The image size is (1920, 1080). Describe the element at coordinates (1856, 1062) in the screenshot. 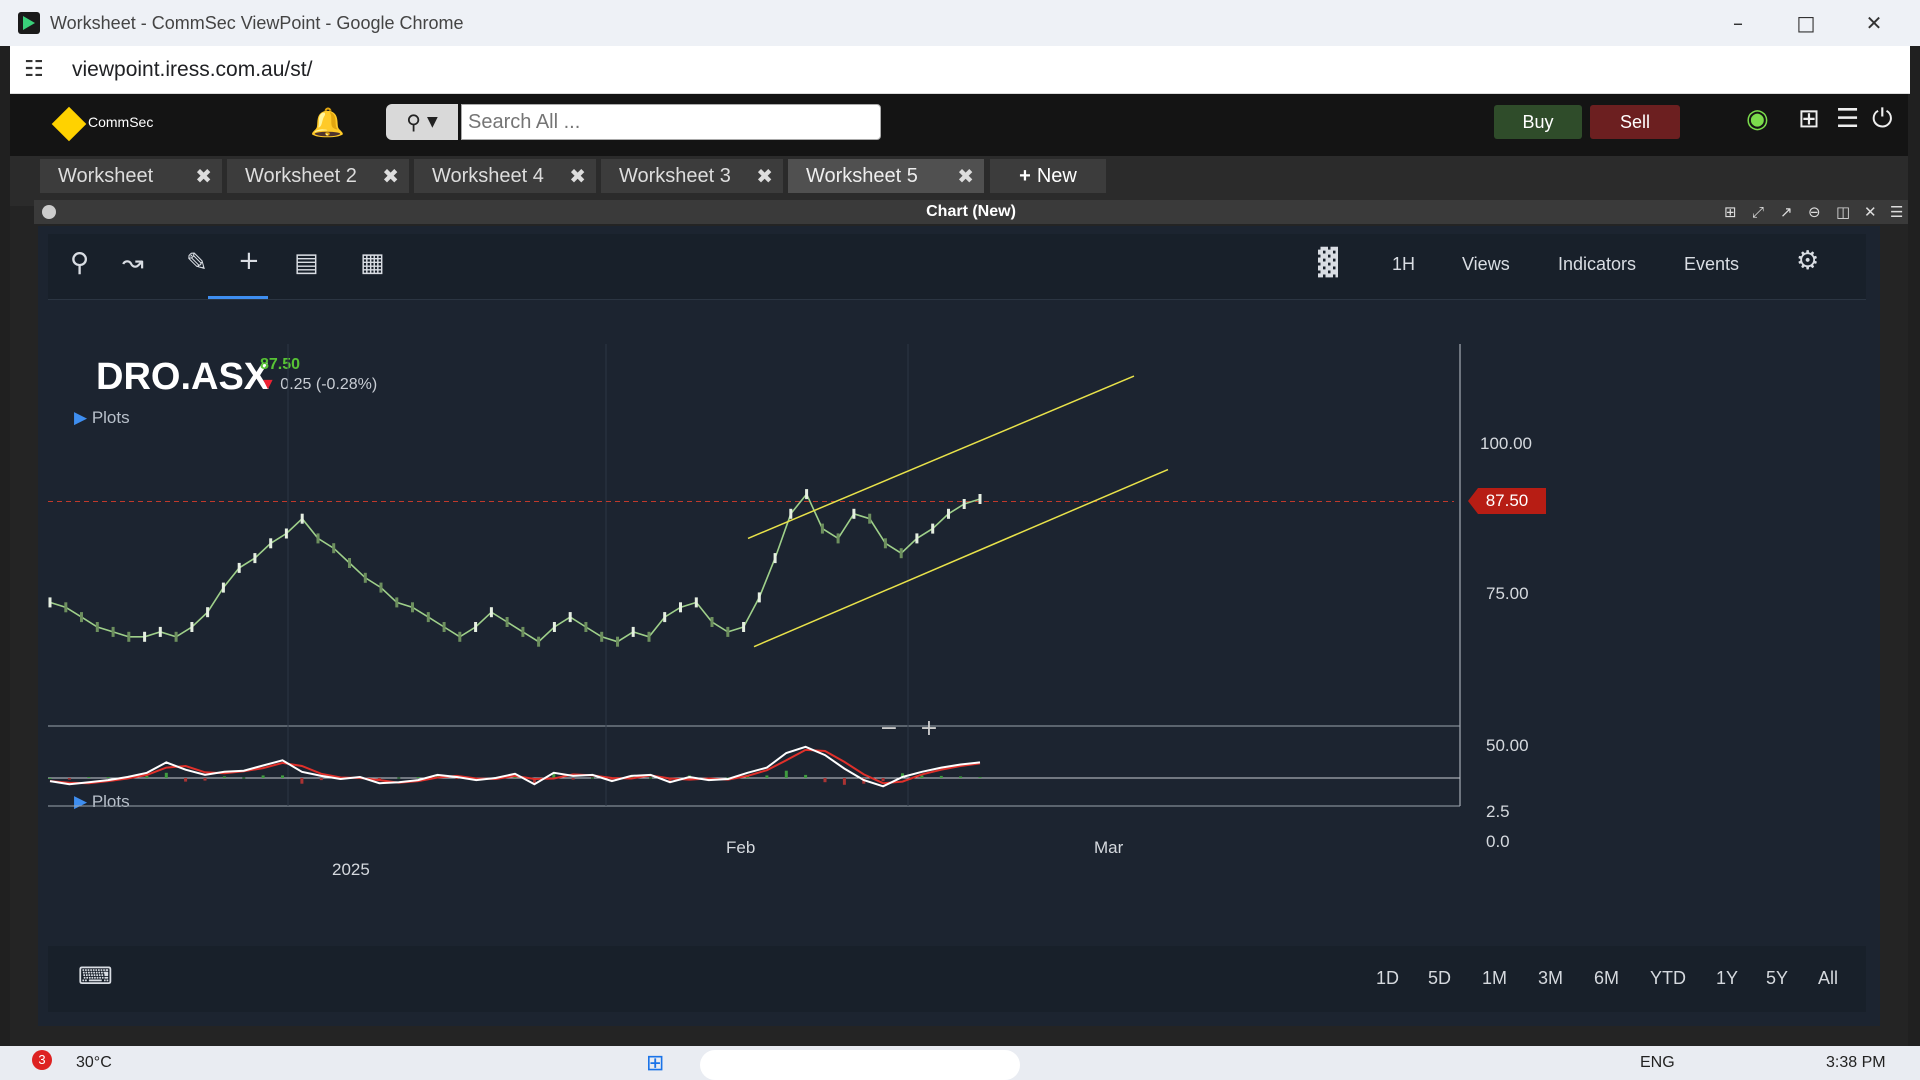

I see `clock-time: 3:38 PM` at that location.